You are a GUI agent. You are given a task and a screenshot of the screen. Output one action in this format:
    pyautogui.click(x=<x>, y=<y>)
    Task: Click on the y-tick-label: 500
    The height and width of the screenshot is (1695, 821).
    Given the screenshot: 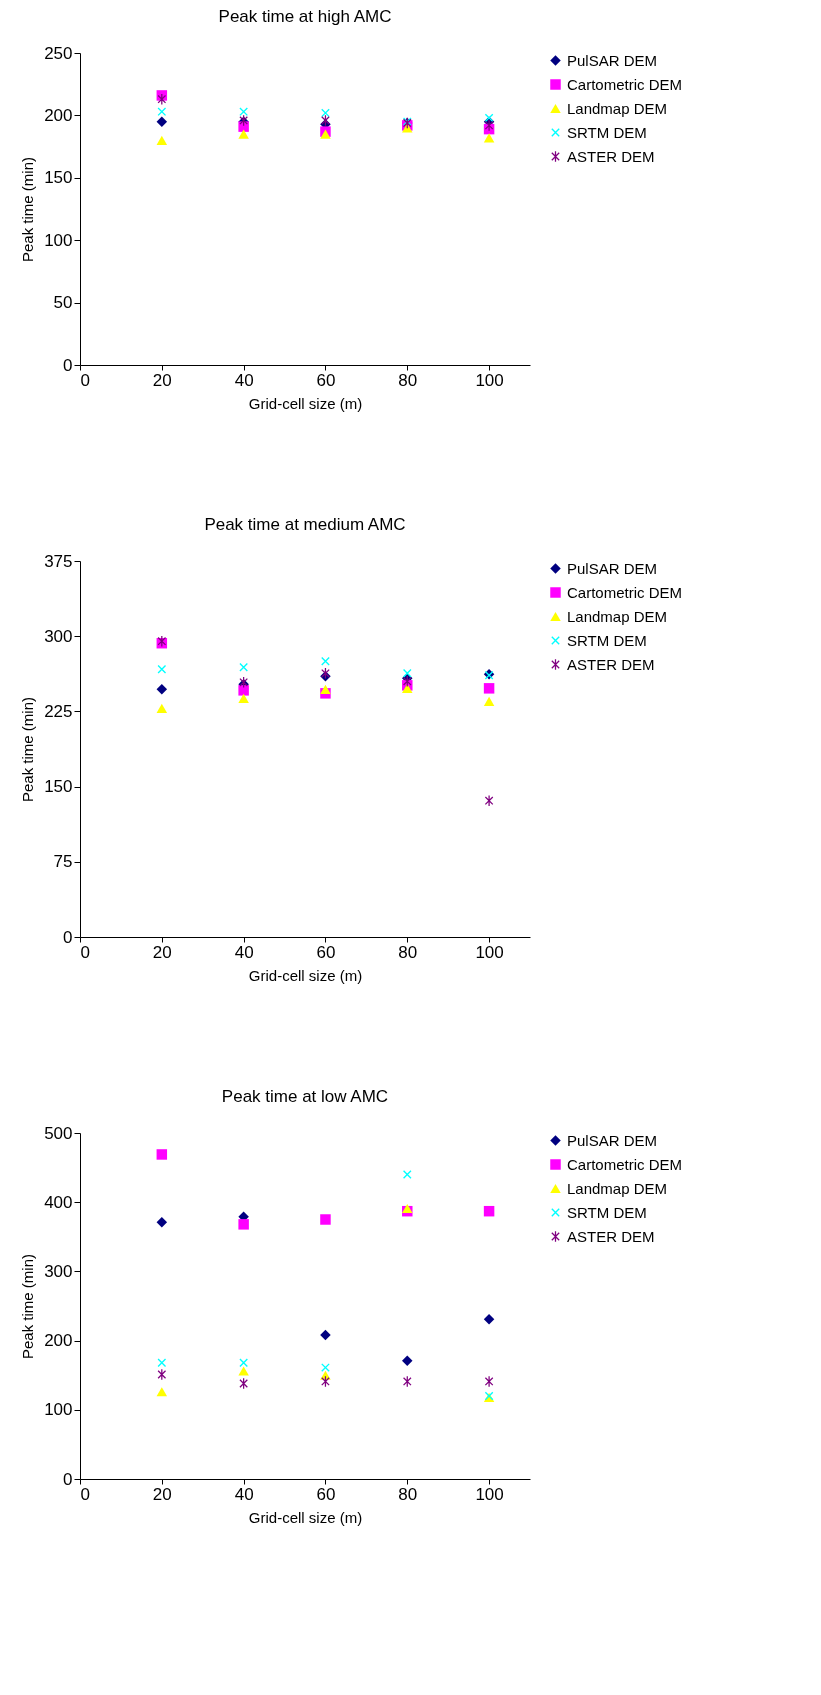 What is the action you would take?
    pyautogui.click(x=58, y=1133)
    